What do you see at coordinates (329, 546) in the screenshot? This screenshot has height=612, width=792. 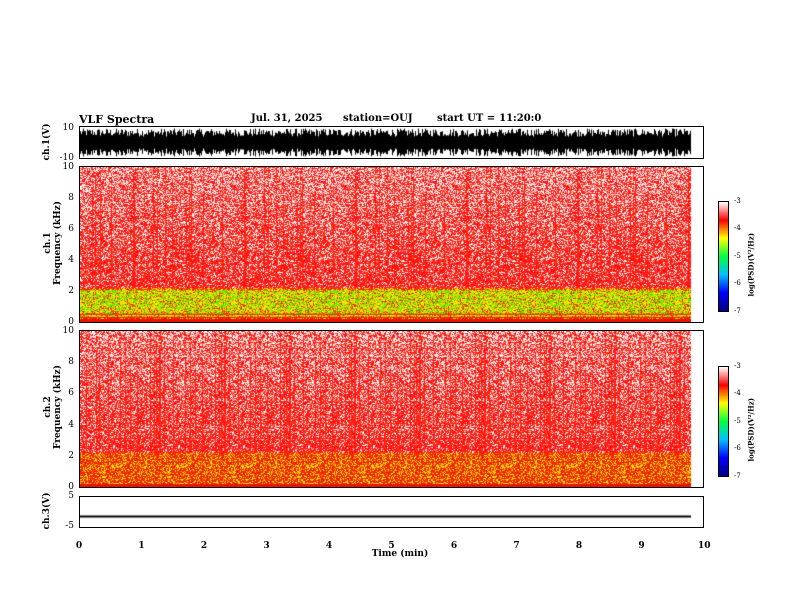 I see `x-tick-4: 4` at bounding box center [329, 546].